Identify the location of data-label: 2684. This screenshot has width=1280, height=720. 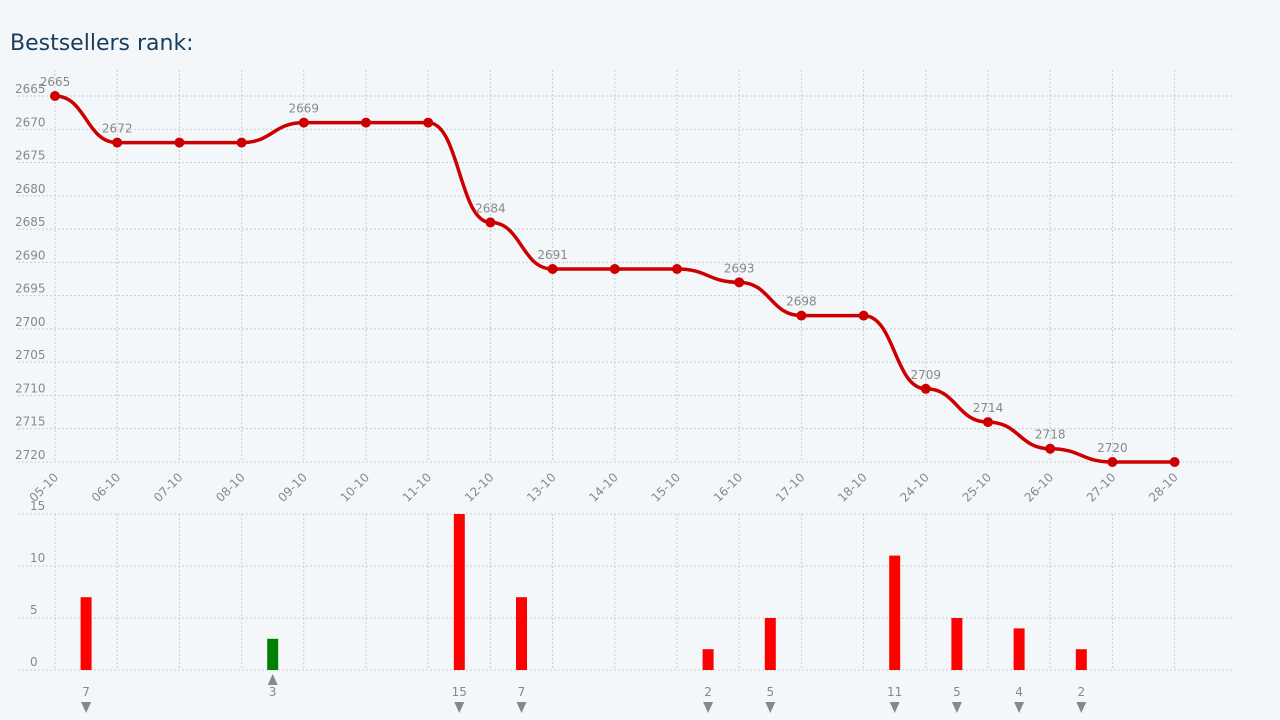
(490, 208).